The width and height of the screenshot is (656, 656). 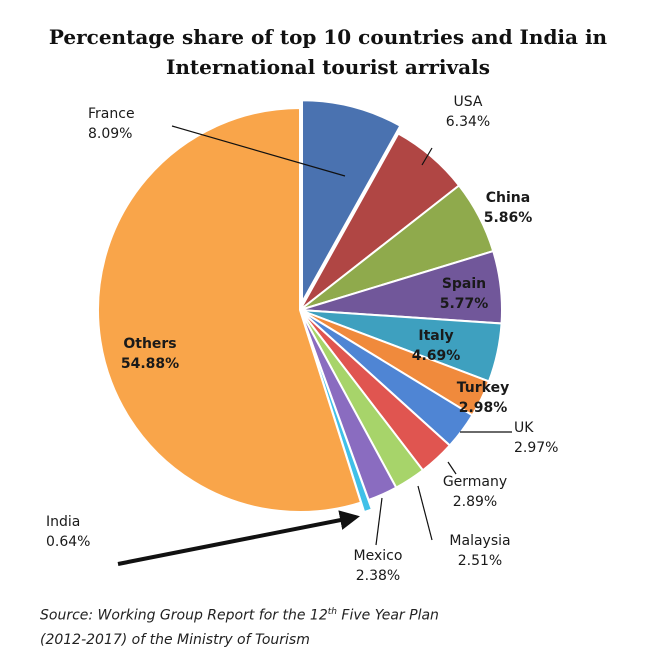 What do you see at coordinates (508, 218) in the screenshot?
I see `slice-label-value-china: 5.86%` at bounding box center [508, 218].